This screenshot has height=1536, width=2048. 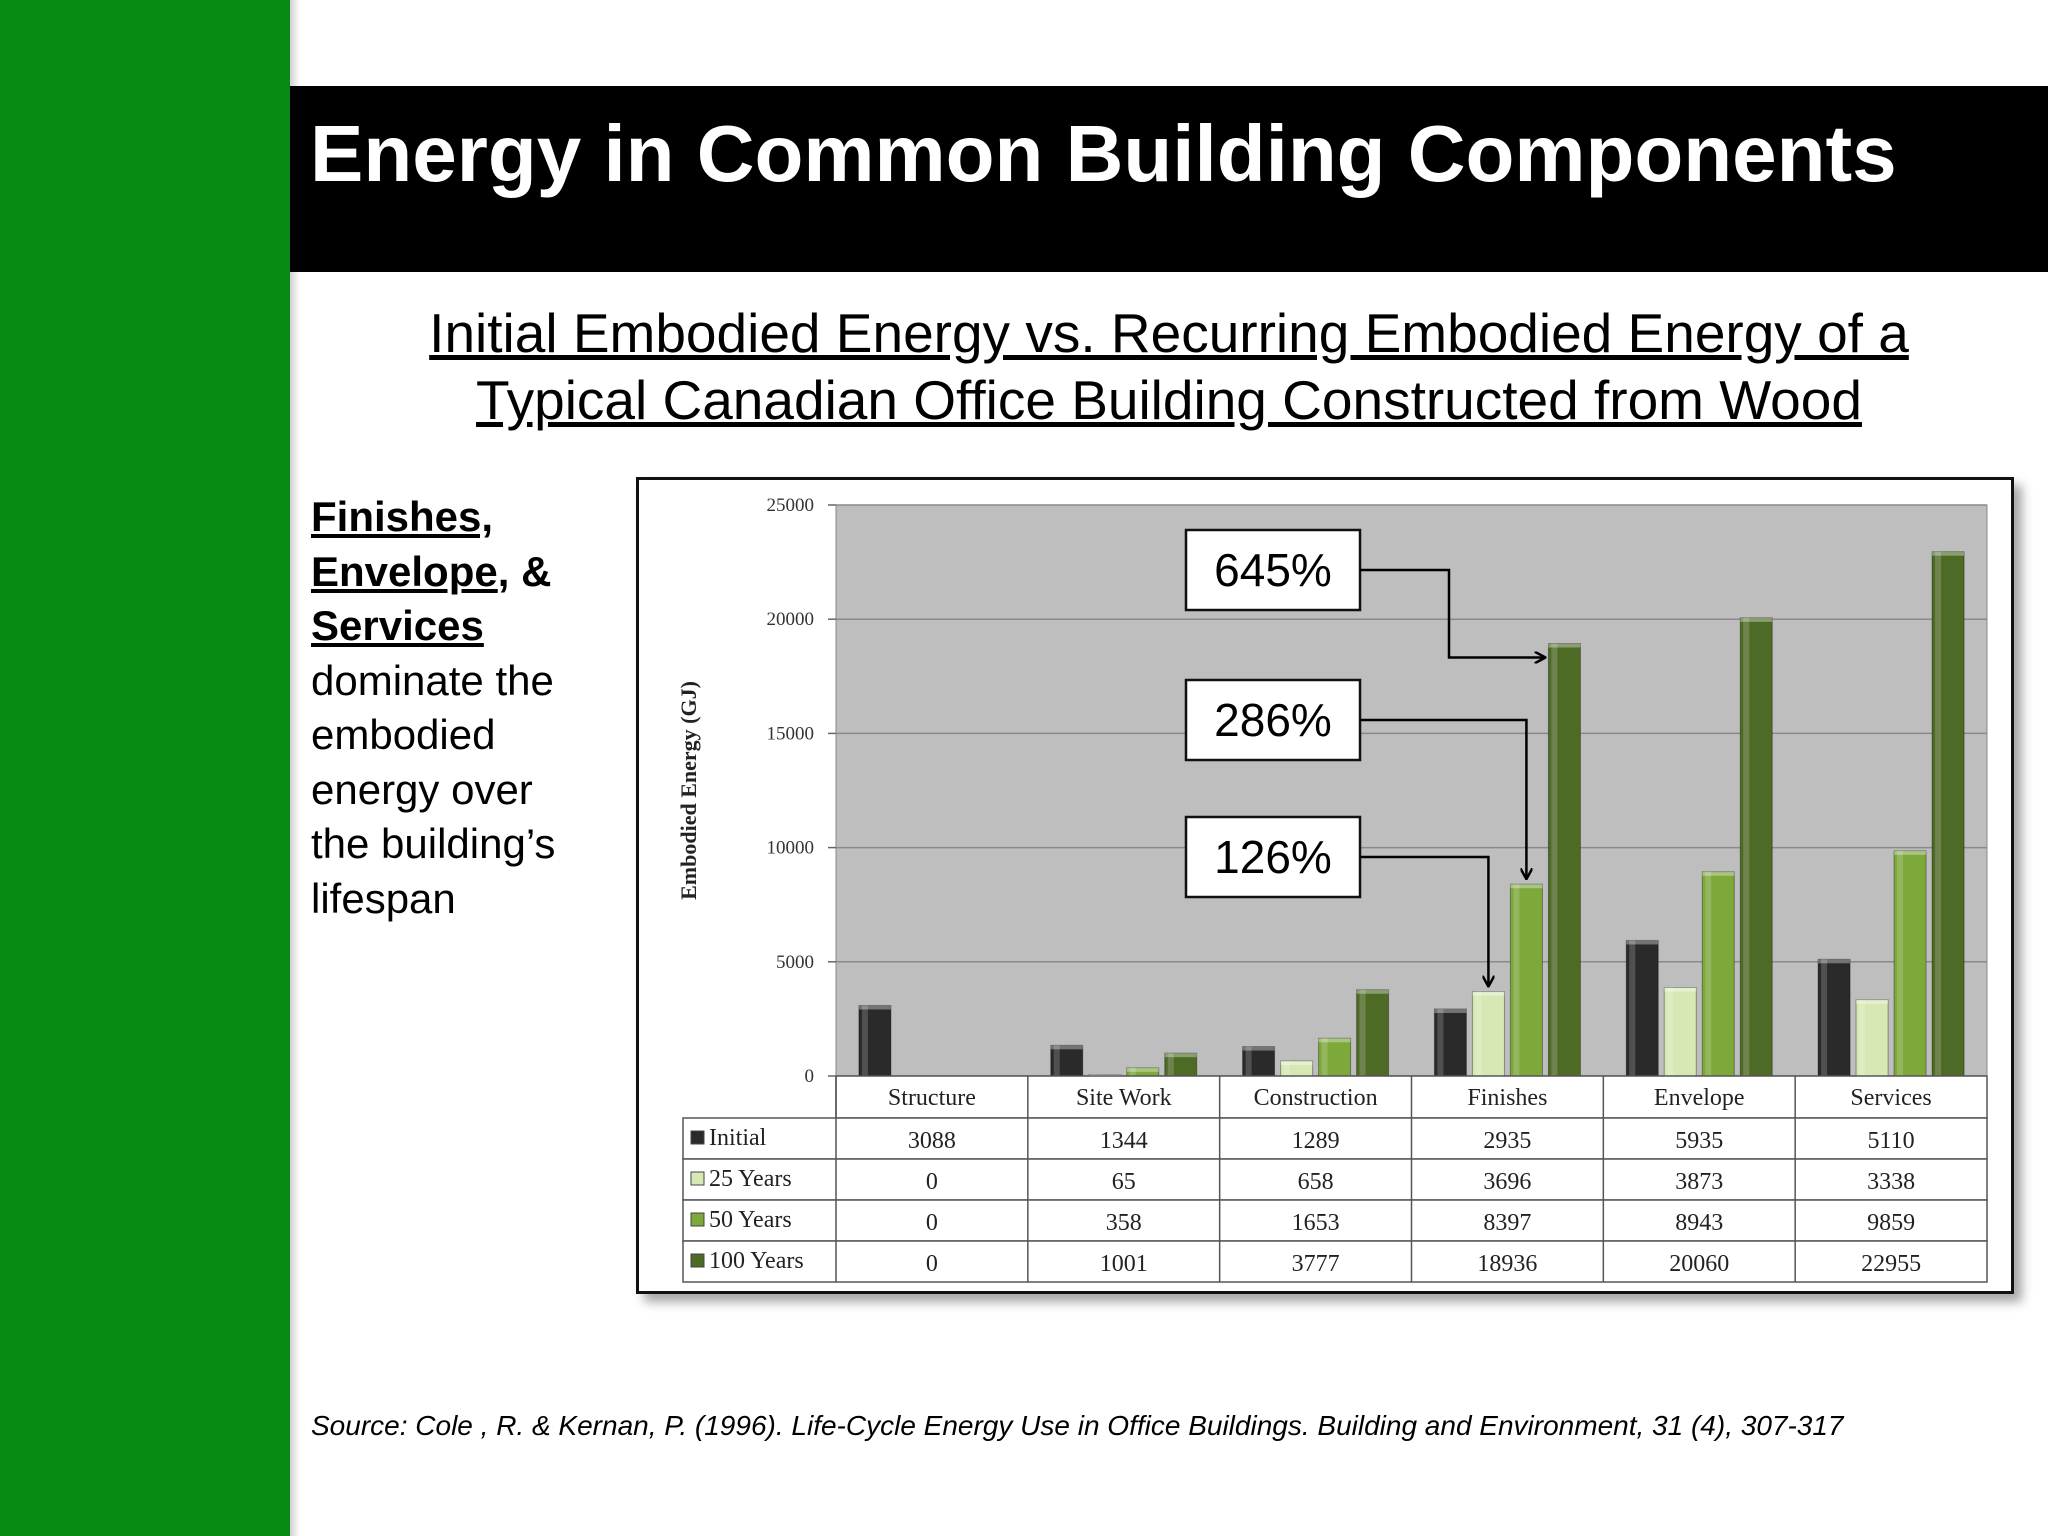 What do you see at coordinates (397, 625) in the screenshot?
I see `side-note-services: Services` at bounding box center [397, 625].